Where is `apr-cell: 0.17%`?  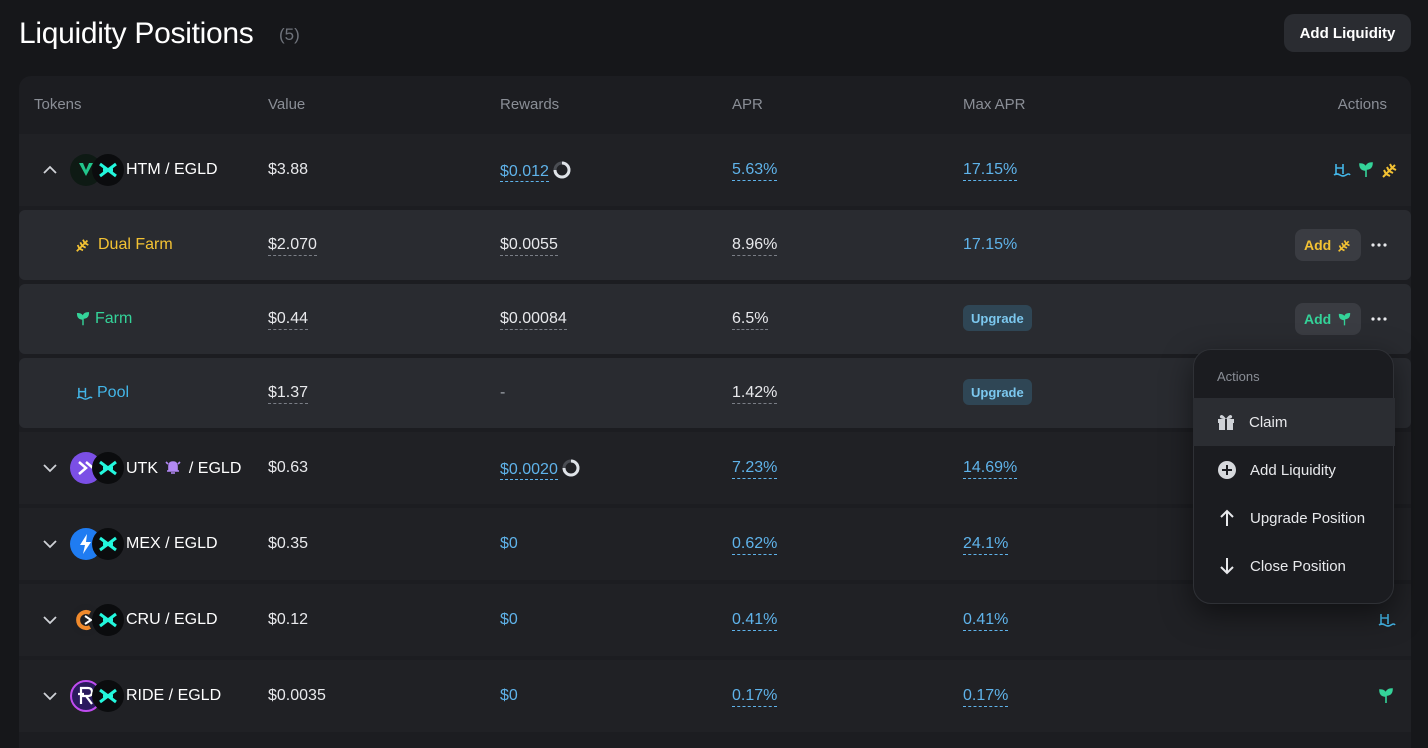
apr-cell: 0.17% is located at coordinates (755, 697).